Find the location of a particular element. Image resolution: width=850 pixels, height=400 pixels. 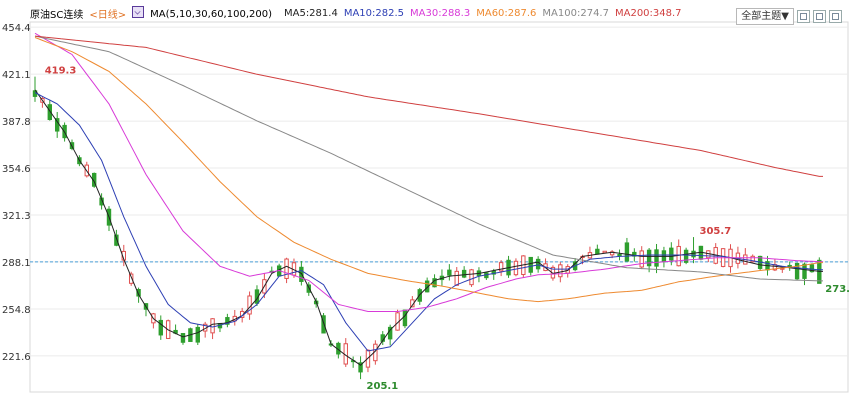

ma-label: MA(5,10,30,60,100,200) is located at coordinates (211, 14).